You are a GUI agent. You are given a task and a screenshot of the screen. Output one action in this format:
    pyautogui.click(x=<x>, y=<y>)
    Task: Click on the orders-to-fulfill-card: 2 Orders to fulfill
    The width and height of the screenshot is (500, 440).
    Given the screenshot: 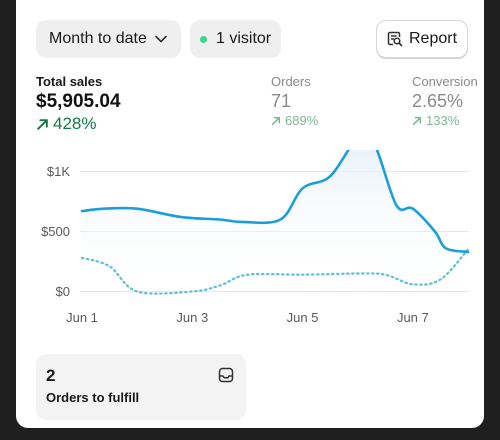 What is the action you would take?
    pyautogui.click(x=141, y=387)
    